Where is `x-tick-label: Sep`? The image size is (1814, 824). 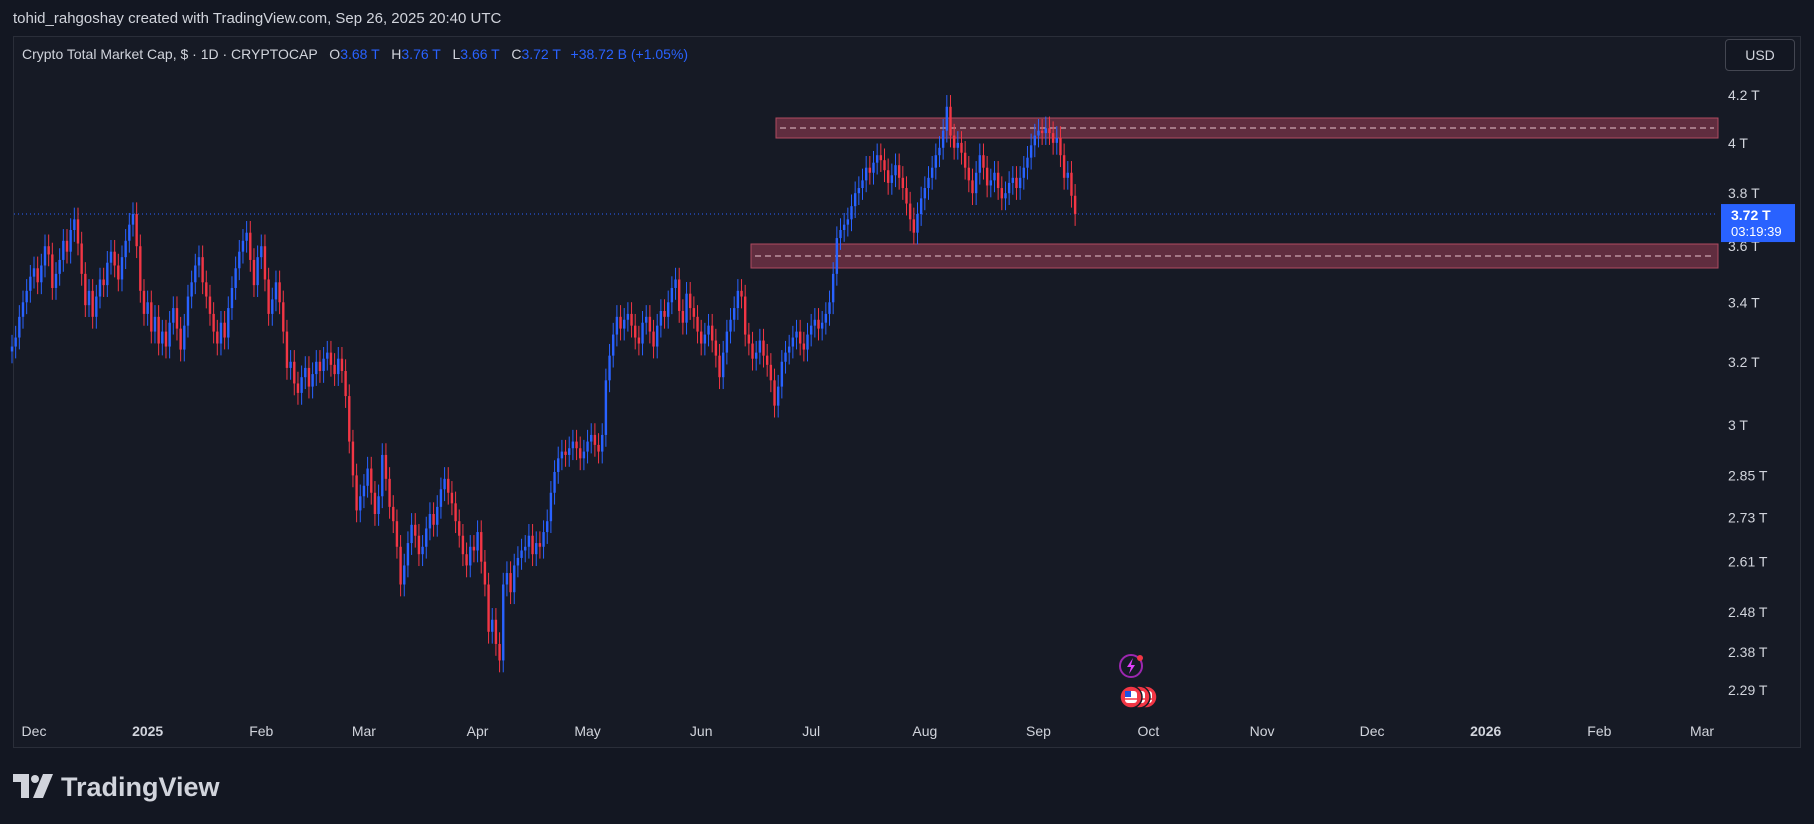
x-tick-label: Sep is located at coordinates (1038, 731).